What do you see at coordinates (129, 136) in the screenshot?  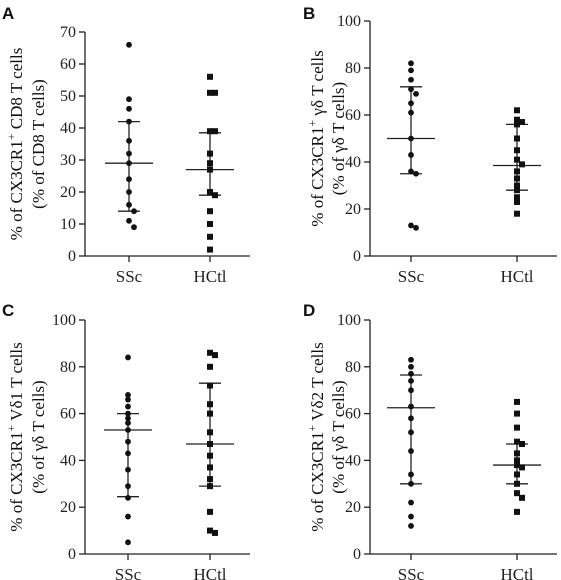 I see `series-a-ssc` at bounding box center [129, 136].